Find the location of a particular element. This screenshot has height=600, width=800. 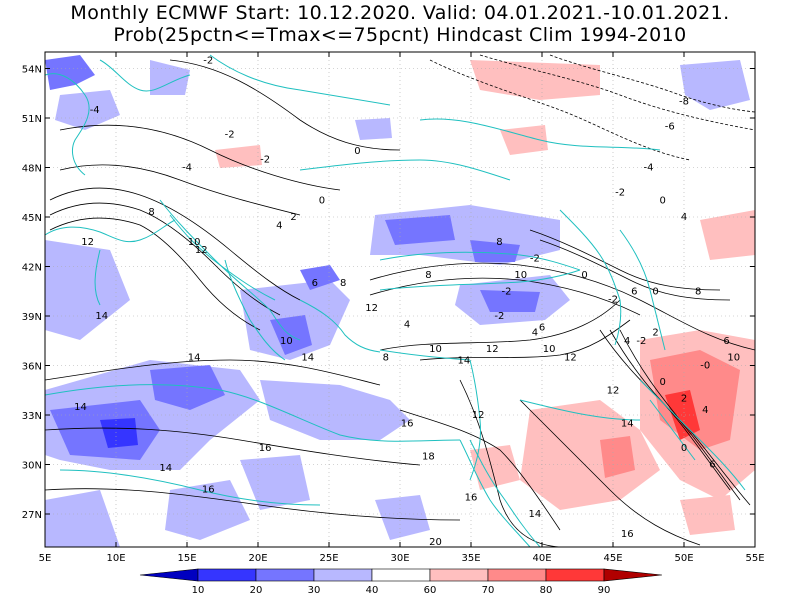

lat-tick-label: 45N is located at coordinates (32, 218).